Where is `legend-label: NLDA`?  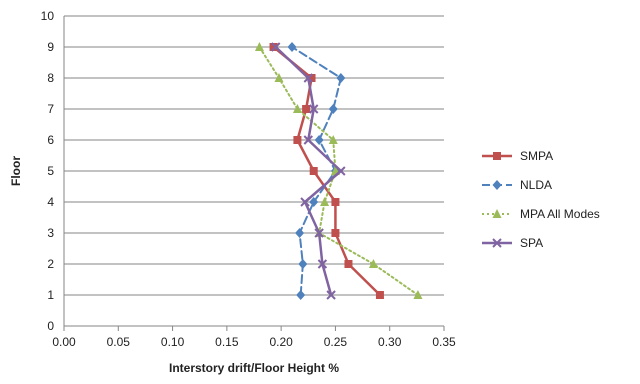 legend-label: NLDA is located at coordinates (536, 185).